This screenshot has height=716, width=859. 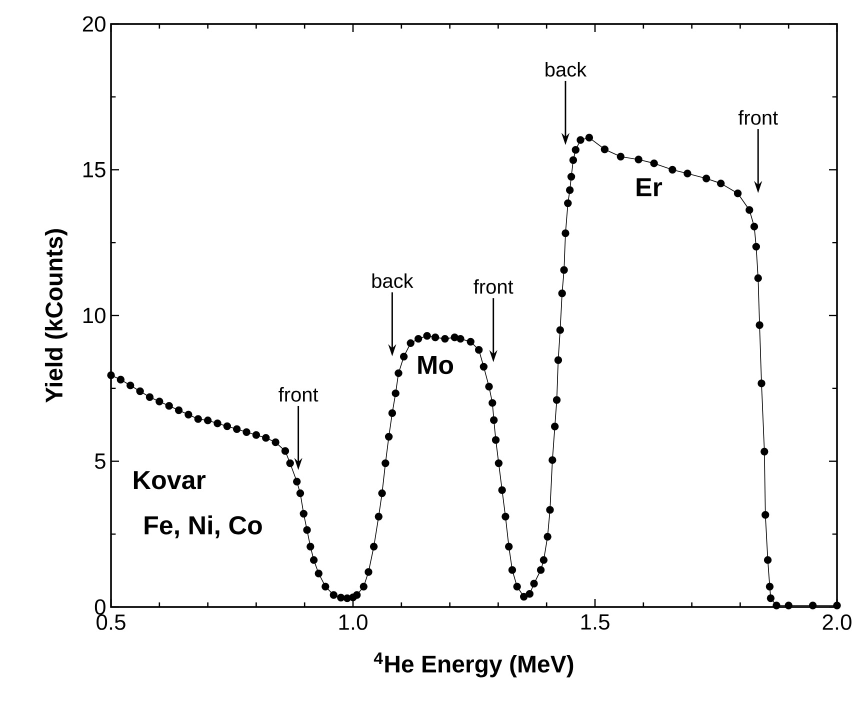 What do you see at coordinates (436, 365) in the screenshot?
I see `annotation: Mo` at bounding box center [436, 365].